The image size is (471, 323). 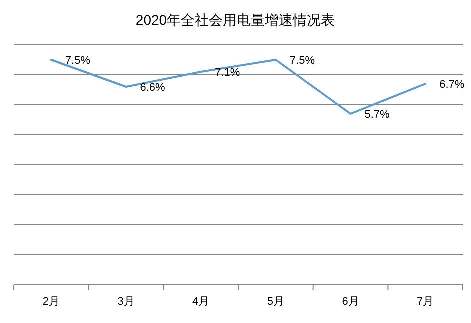 I want to click on data-label: 5.7%, so click(x=377, y=115).